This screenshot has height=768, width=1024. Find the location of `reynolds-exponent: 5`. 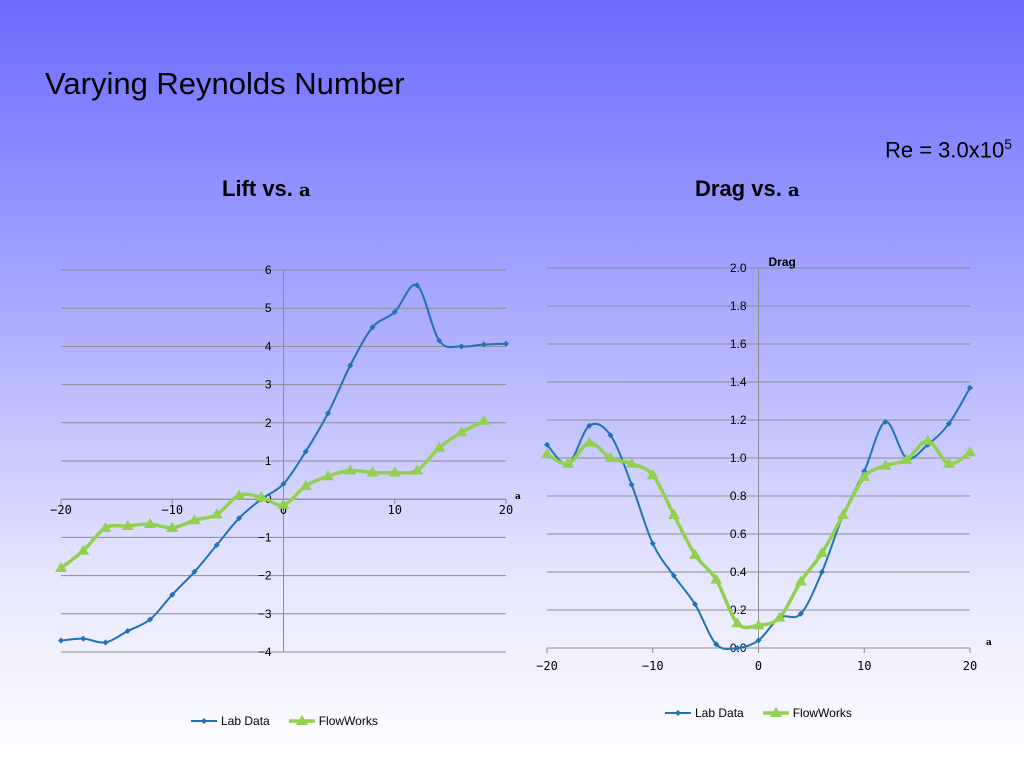

reynolds-exponent: 5 is located at coordinates (1008, 144).